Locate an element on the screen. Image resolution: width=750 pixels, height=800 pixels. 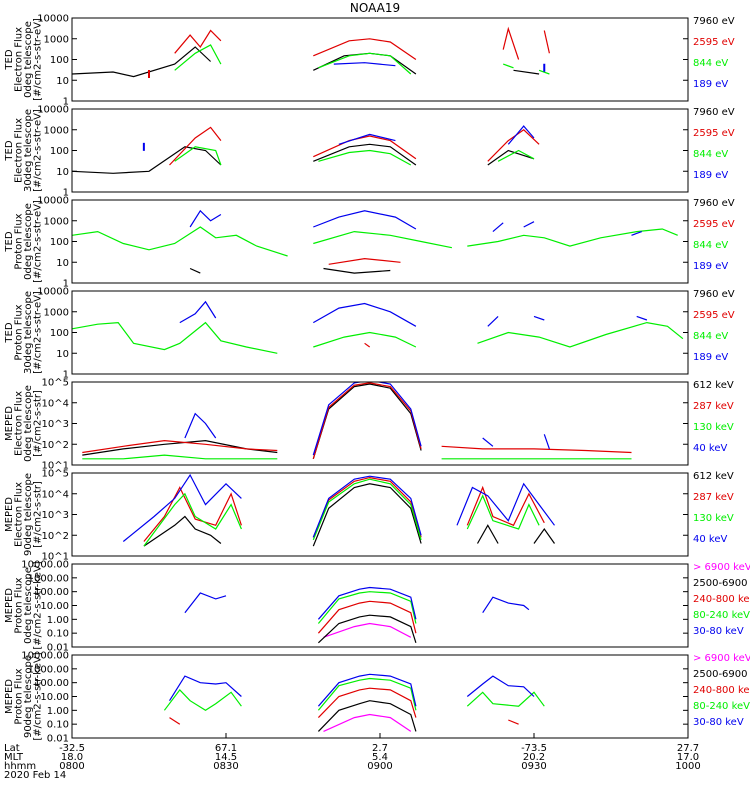
legend-entry: 287 keV is located at coordinates (713, 497).